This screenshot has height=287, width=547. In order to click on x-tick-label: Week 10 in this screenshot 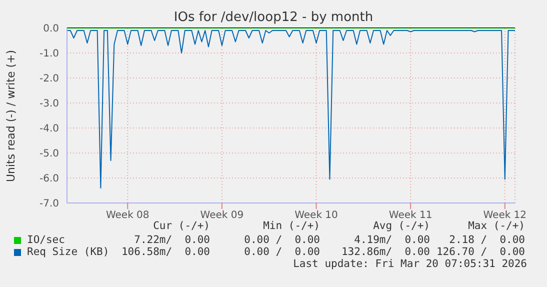, I will do `click(316, 216)`.